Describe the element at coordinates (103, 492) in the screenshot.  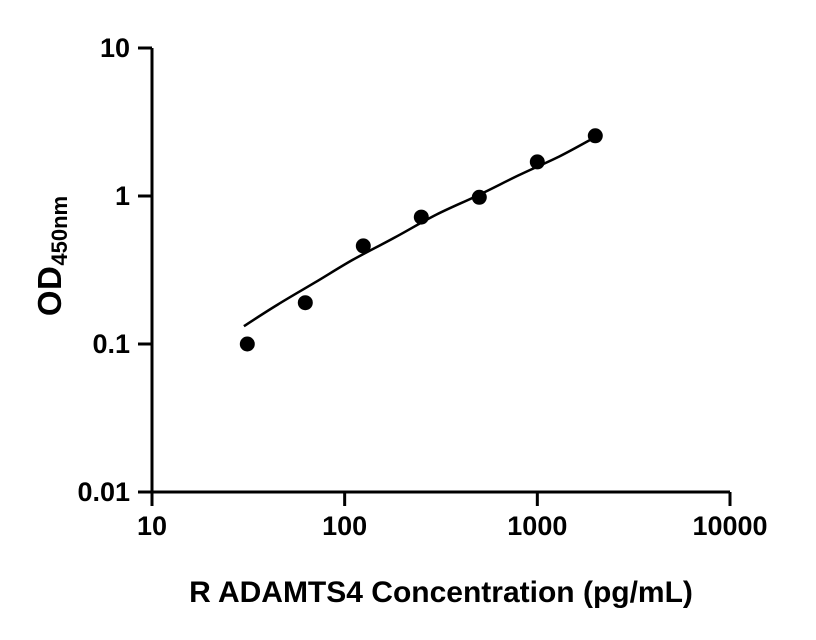
I see `y-tick-label: 0.01` at that location.